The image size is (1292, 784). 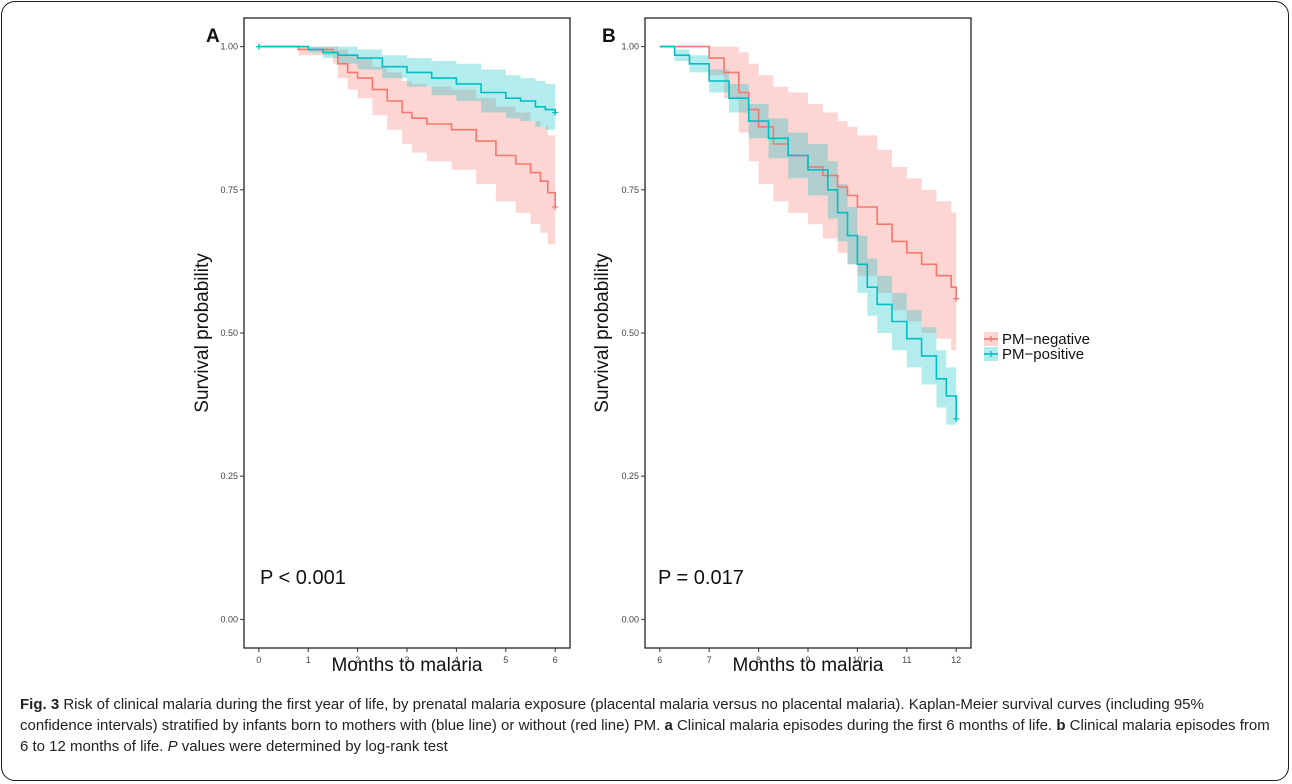 I want to click on panel-b-y-tick-label: 0.00, so click(x=630, y=619).